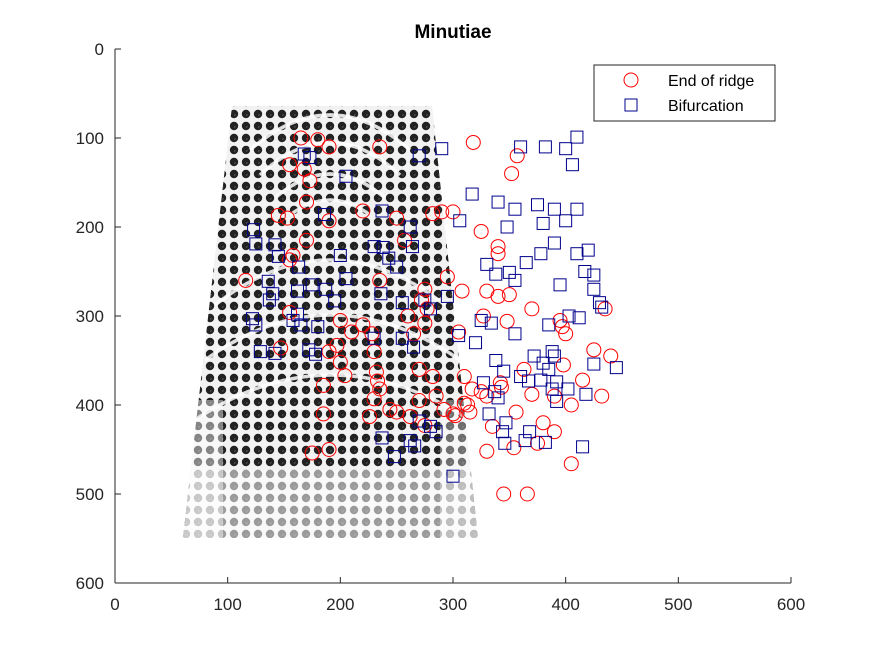 This screenshot has height=656, width=875. Describe the element at coordinates (631, 105) in the screenshot. I see `legend-marker-bifurcation` at that location.